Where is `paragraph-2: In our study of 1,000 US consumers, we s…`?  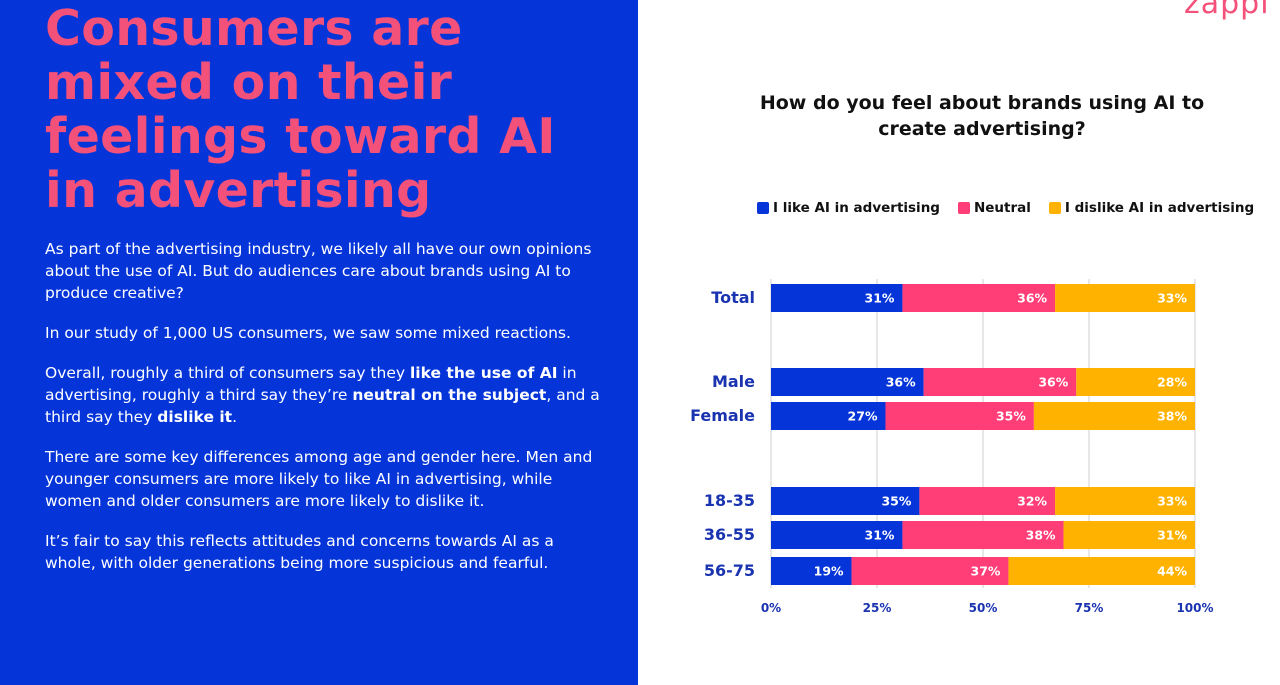
paragraph-2: In our study of 1,000 US consumers, we s… is located at coordinates (308, 333).